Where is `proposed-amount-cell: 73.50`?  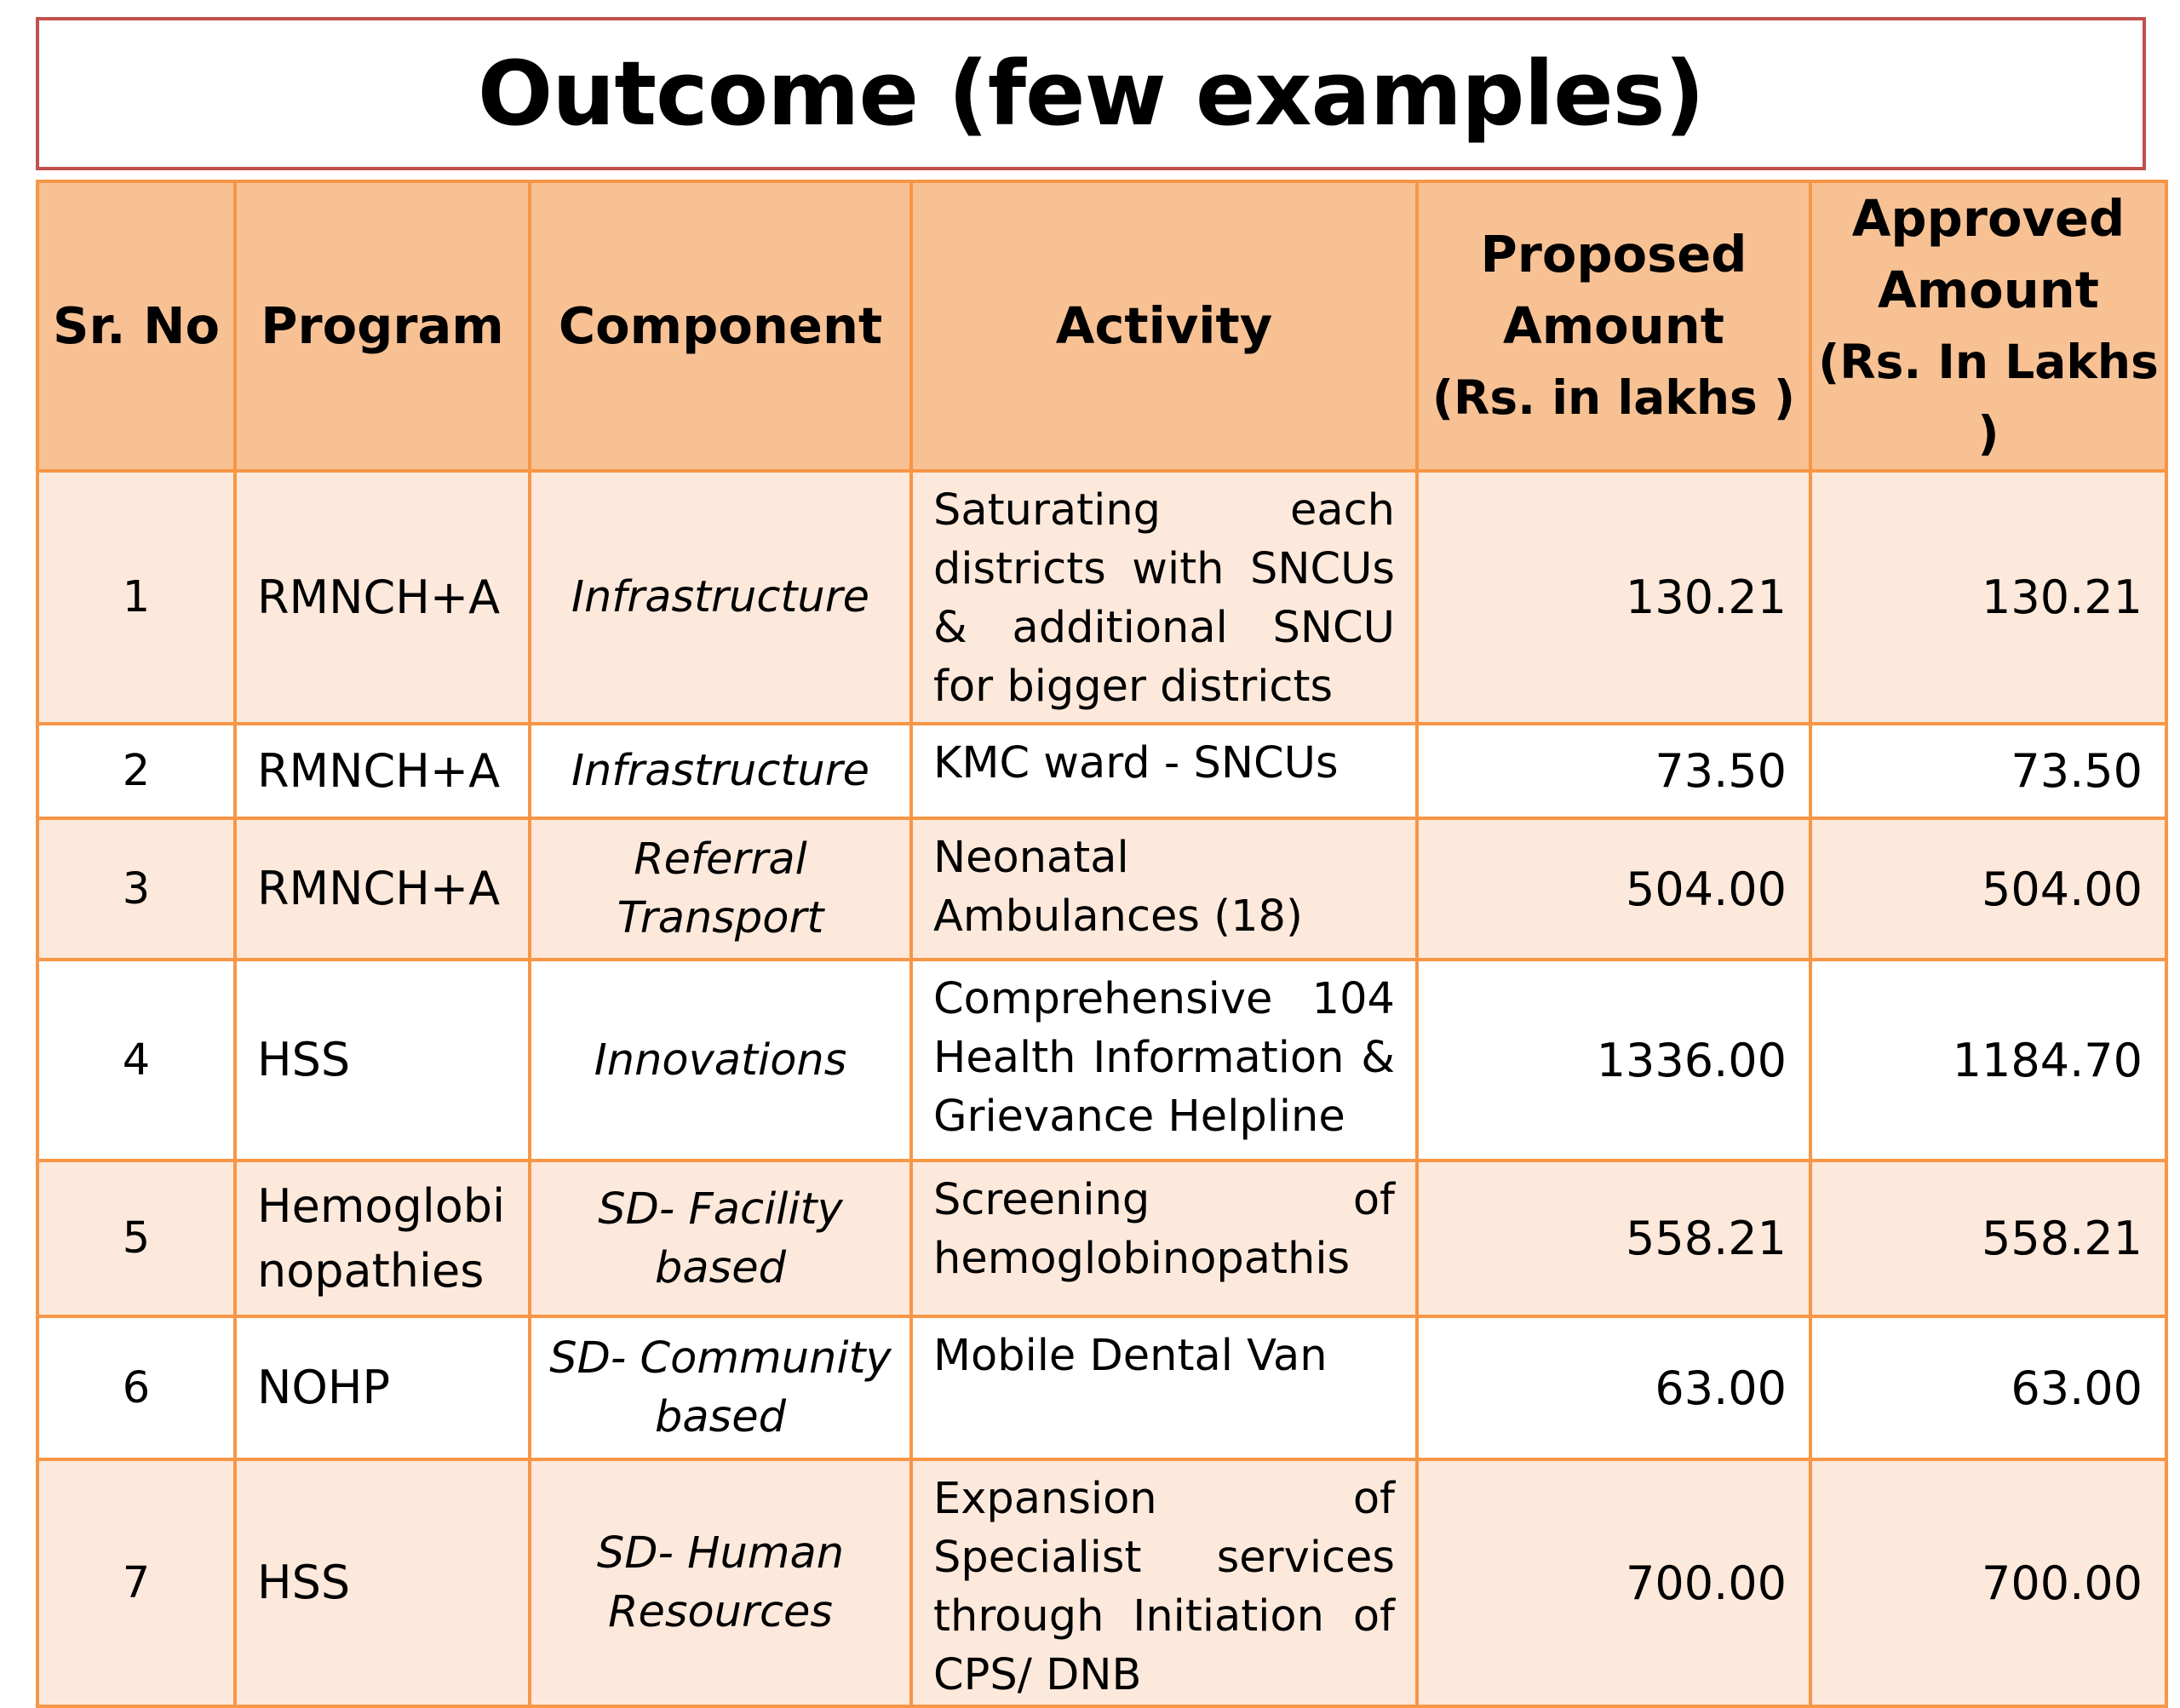 proposed-amount-cell: 73.50 is located at coordinates (1614, 771).